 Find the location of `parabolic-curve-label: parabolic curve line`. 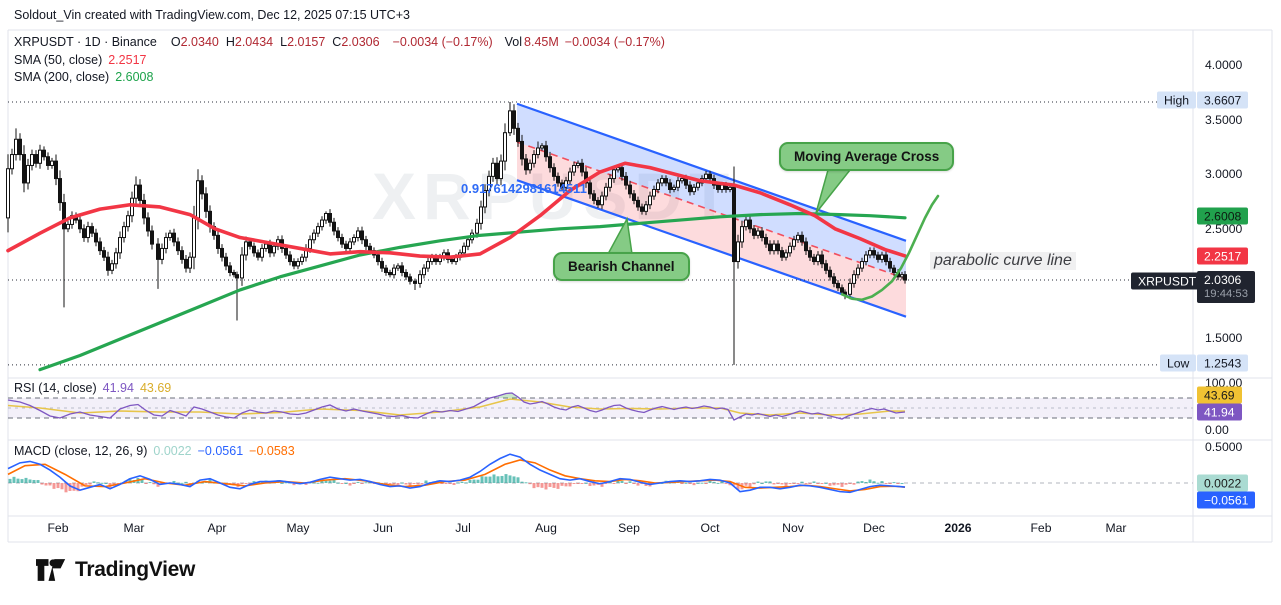

parabolic-curve-label: parabolic curve line is located at coordinates (1003, 261).